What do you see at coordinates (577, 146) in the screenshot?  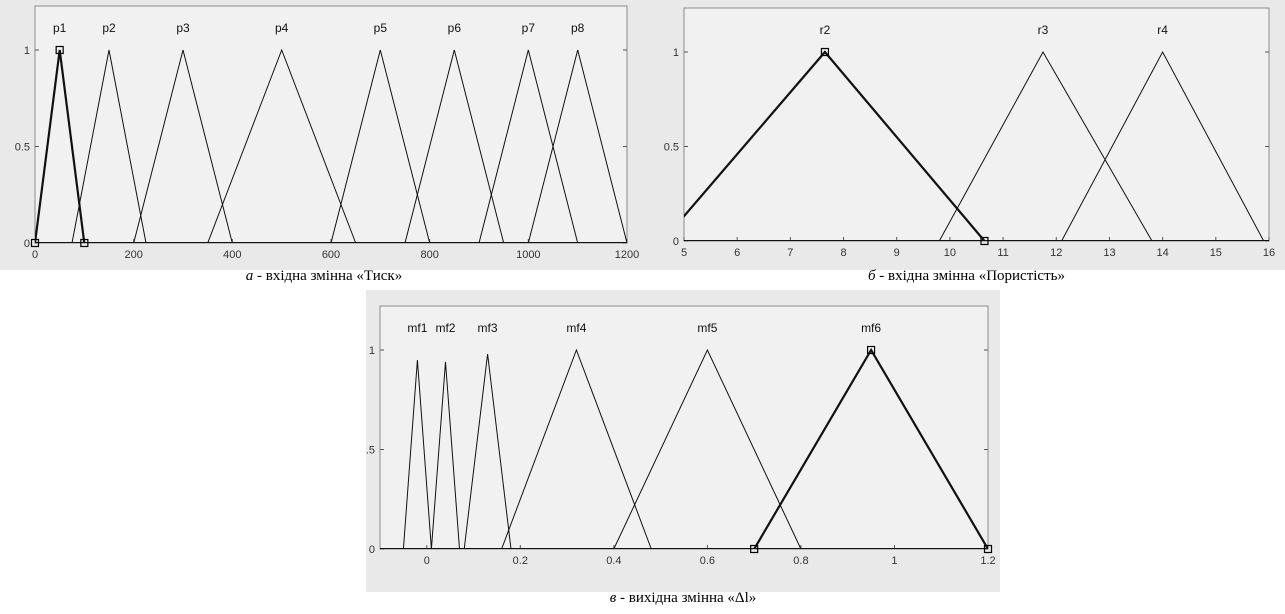 I see `series-p8` at bounding box center [577, 146].